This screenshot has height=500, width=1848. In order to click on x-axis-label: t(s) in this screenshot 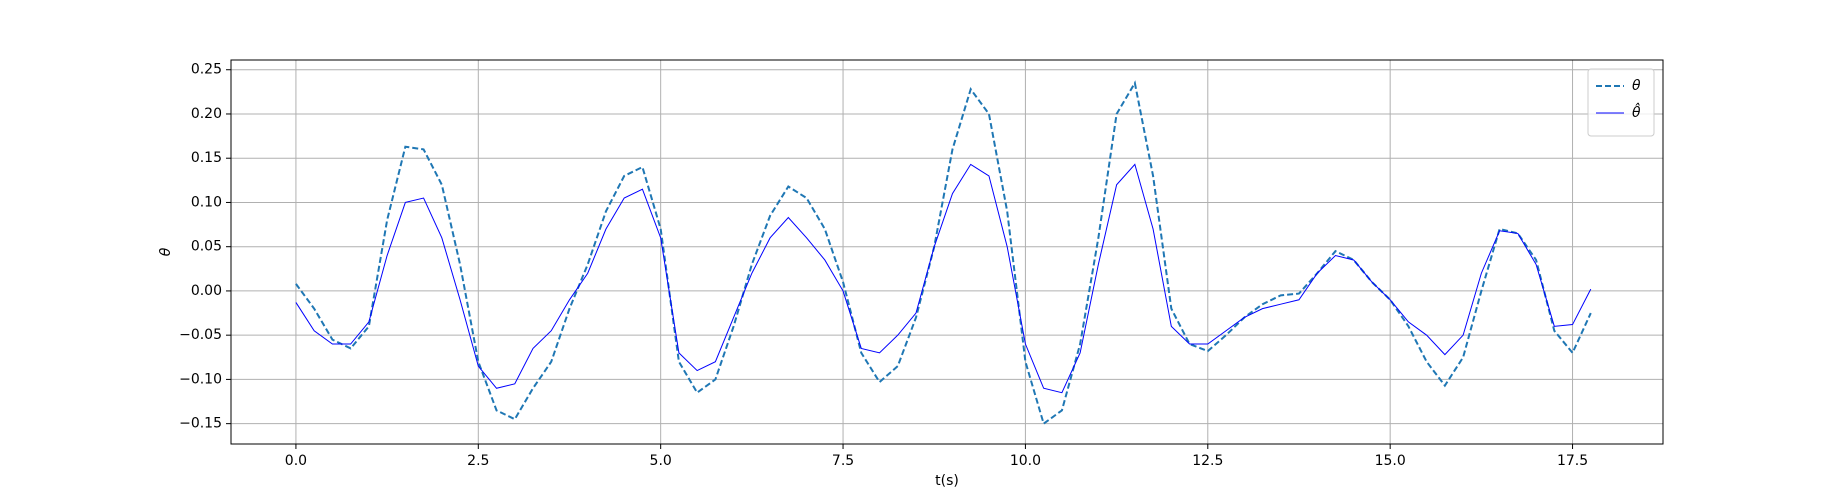, I will do `click(947, 481)`.